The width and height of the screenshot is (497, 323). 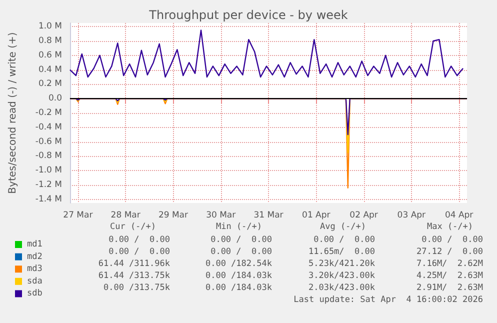 What do you see at coordinates (449, 276) in the screenshot?
I see `text: 4.25M/ 2.63M` at bounding box center [449, 276].